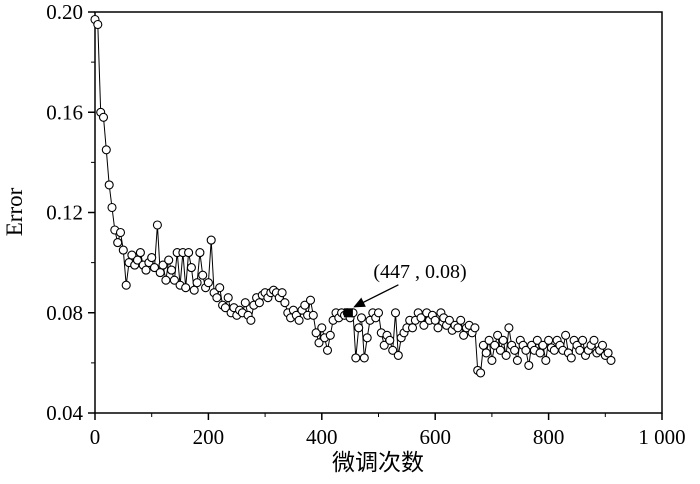 The width and height of the screenshot is (700, 484). Describe the element at coordinates (549, 437) in the screenshot. I see `x-tick-label: 800` at that location.